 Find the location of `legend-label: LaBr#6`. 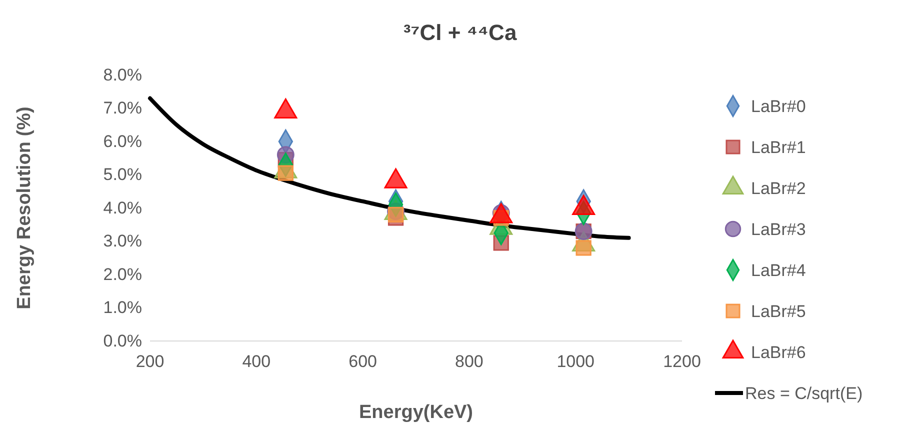

legend-label: LaBr#6 is located at coordinates (778, 352).